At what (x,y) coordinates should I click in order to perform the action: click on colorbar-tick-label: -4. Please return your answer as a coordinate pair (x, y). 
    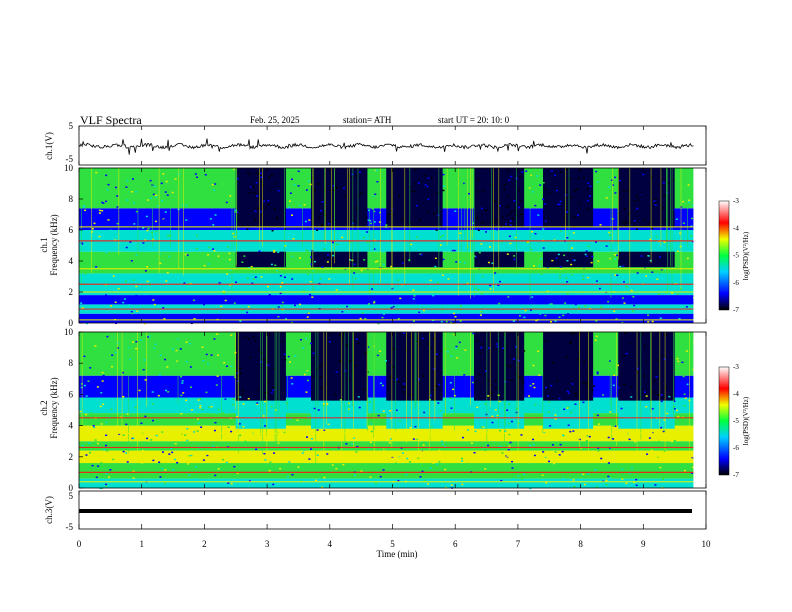
    Looking at the image, I should click on (736, 228).